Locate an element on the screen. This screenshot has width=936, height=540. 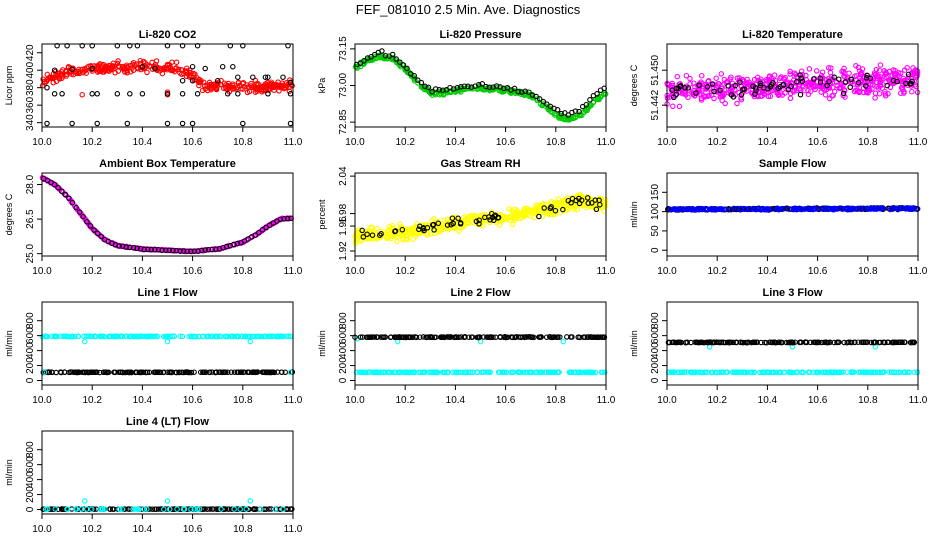
y-tick-label: 0 is located at coordinates (655, 380).